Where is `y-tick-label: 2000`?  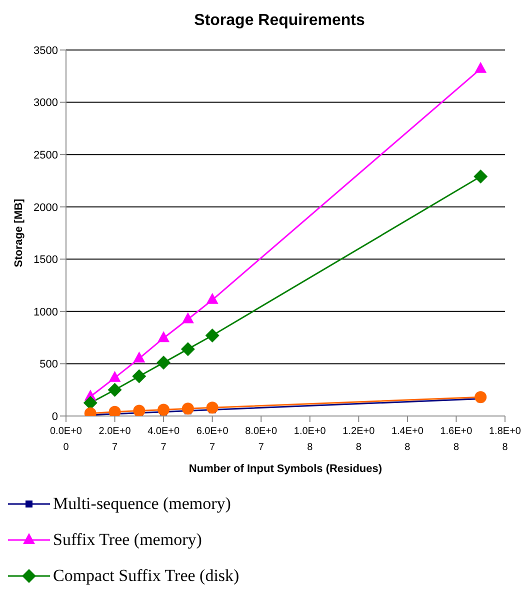 y-tick-label: 2000 is located at coordinates (46, 208).